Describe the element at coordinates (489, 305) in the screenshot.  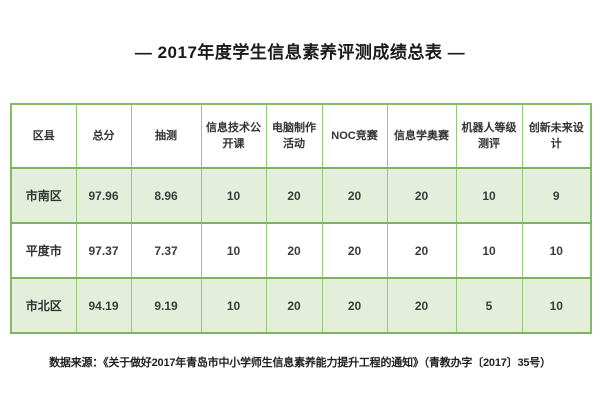
I see `data-cell: 5` at that location.